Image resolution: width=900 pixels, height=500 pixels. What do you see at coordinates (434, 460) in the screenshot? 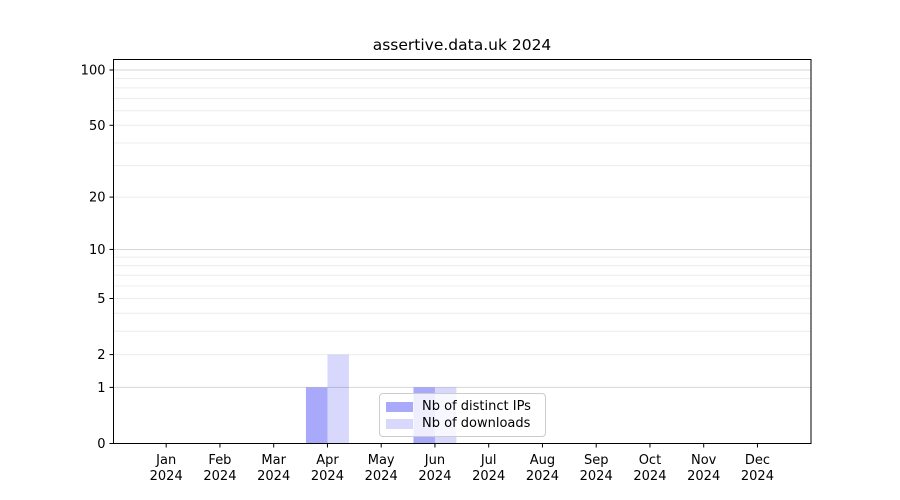
I see `x-tick-label-month: Jun` at bounding box center [434, 460].